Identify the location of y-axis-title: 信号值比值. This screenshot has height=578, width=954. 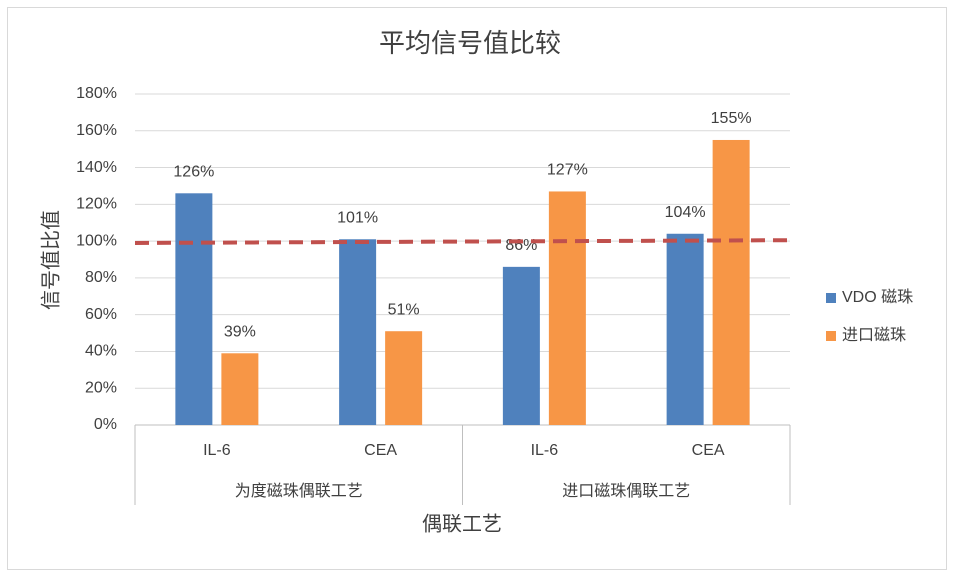
(50, 260).